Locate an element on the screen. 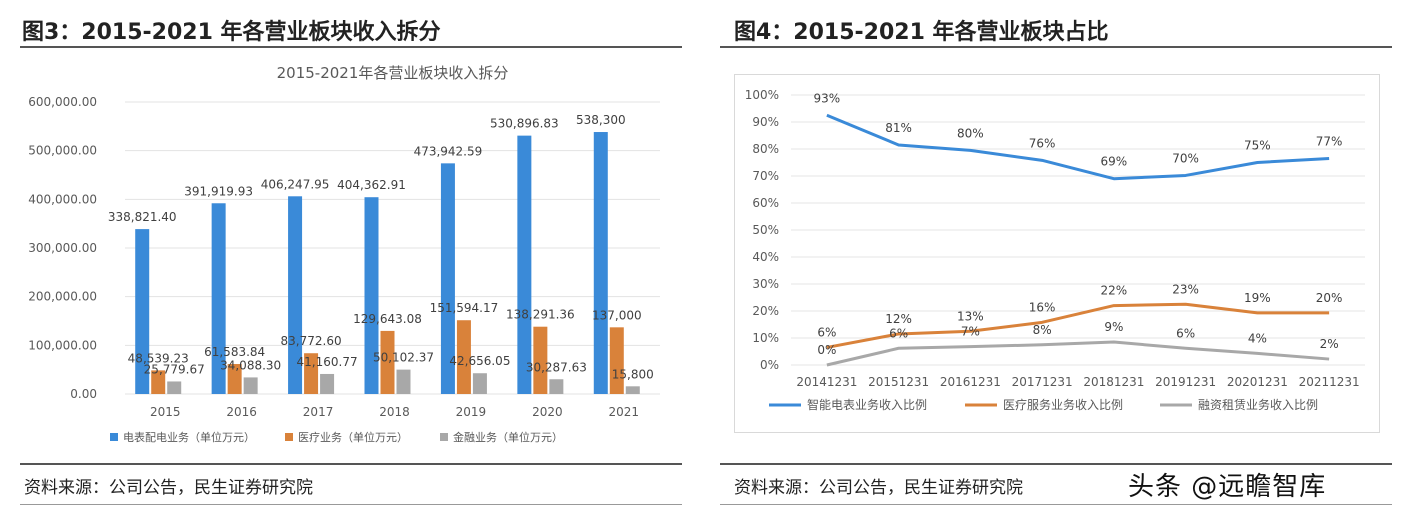 The width and height of the screenshot is (1404, 511). bar-data-label: 137,000 is located at coordinates (617, 315).